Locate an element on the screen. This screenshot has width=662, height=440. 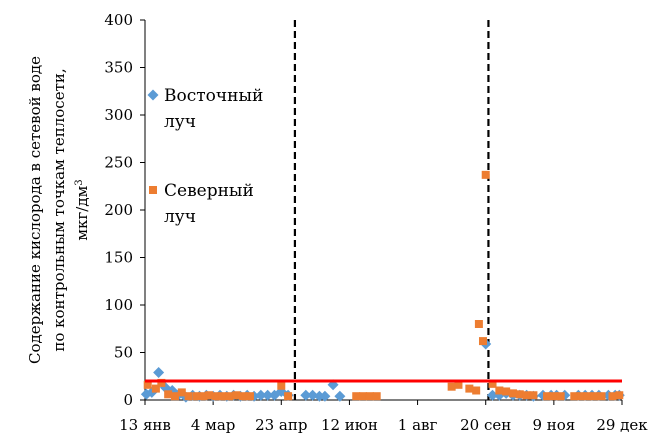
y-tick-label: 150 is located at coordinates (118, 258).